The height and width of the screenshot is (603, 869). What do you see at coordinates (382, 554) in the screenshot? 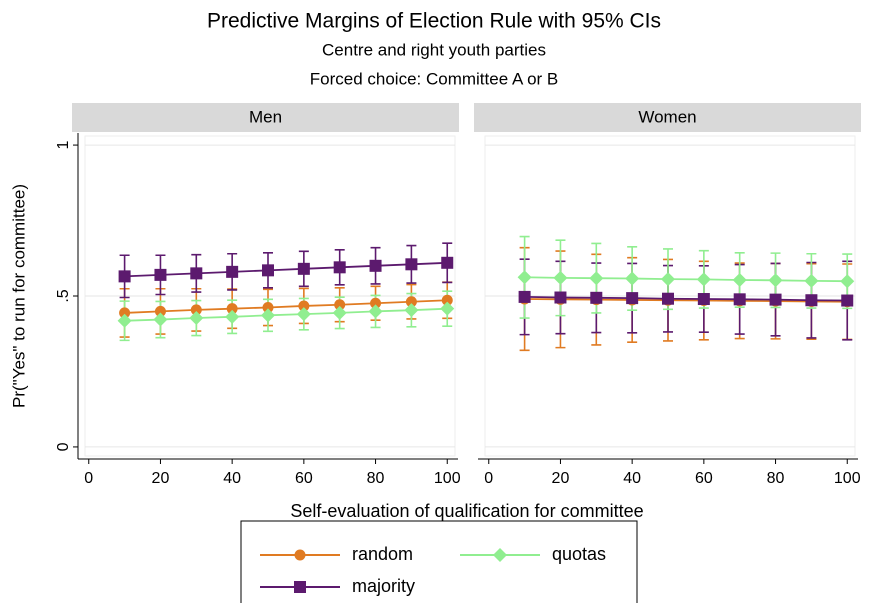
I see `legend-label: random` at bounding box center [382, 554].